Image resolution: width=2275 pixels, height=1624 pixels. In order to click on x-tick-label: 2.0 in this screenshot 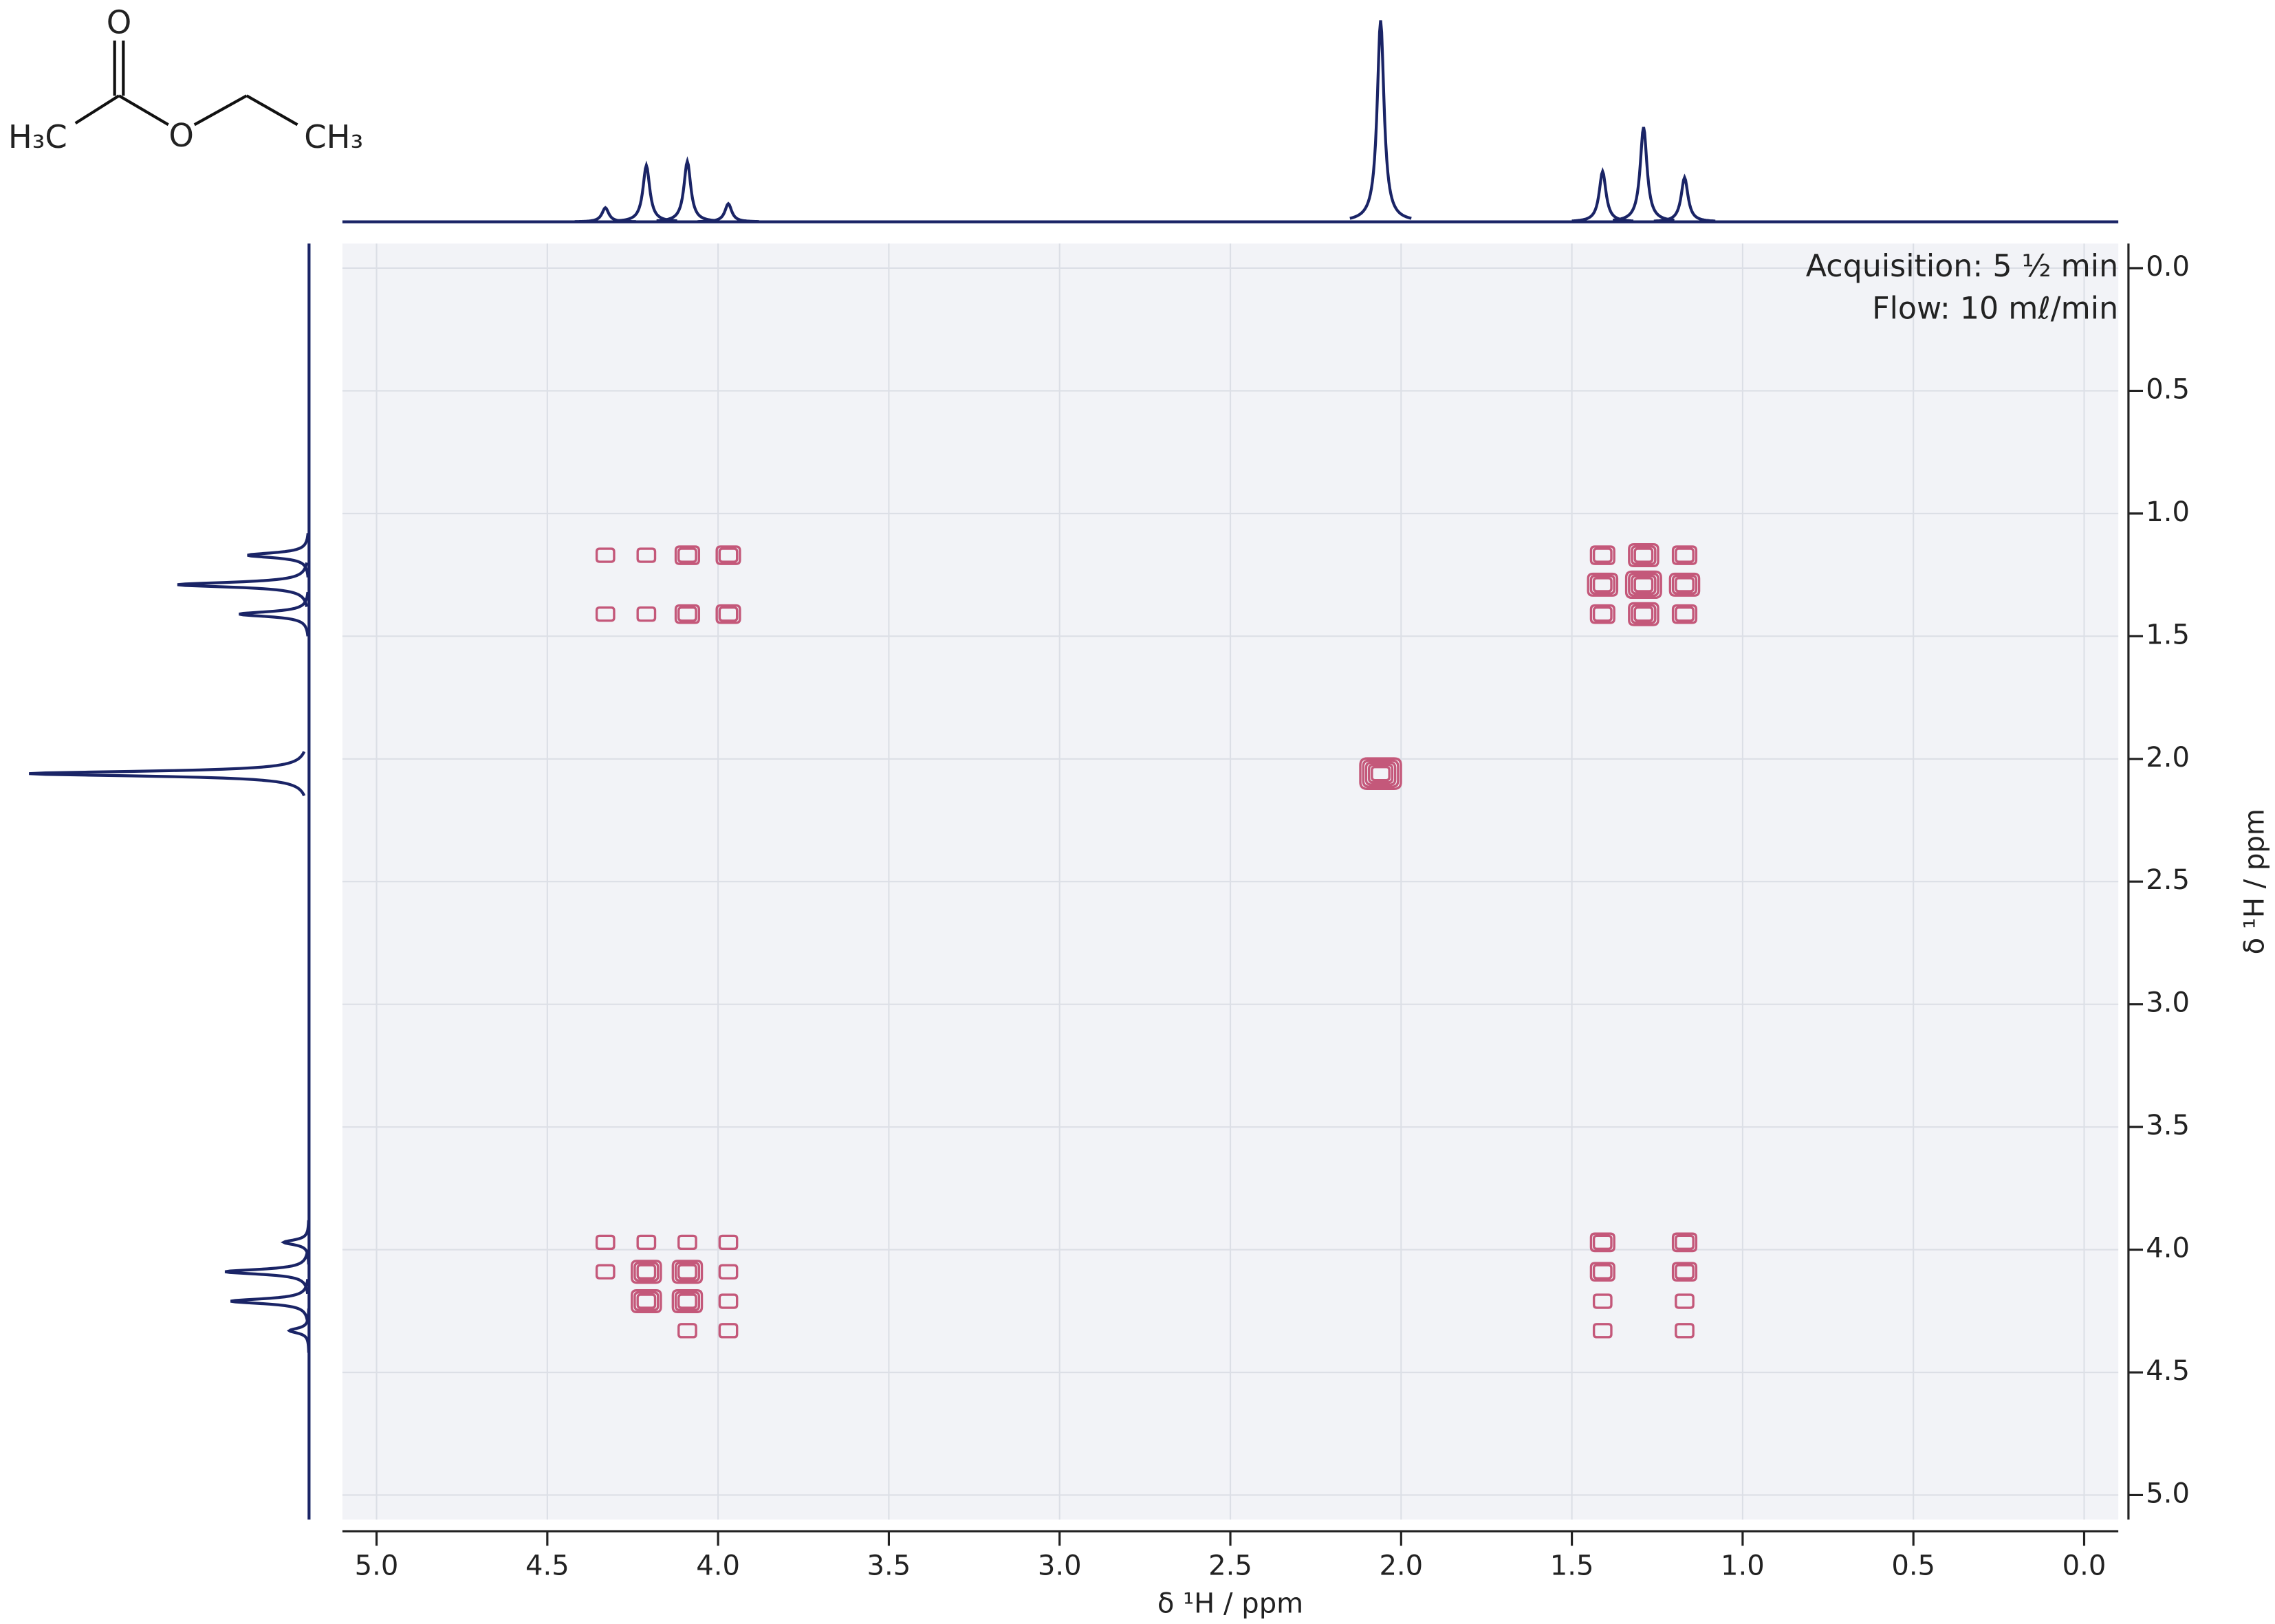, I will do `click(1401, 1566)`.